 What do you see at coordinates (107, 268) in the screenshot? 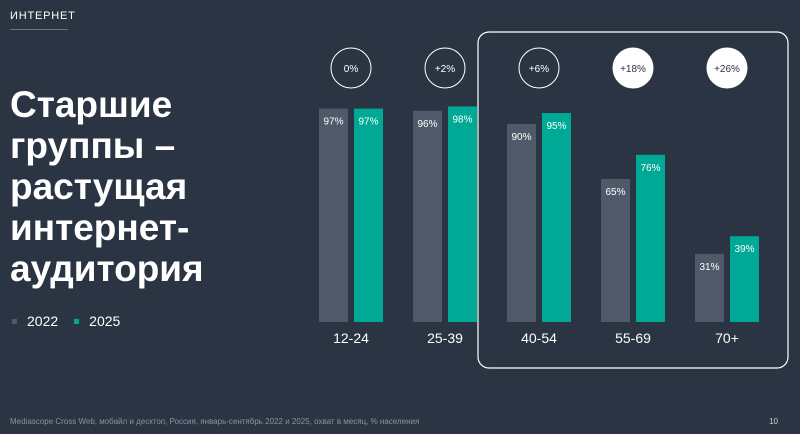
I see `headline-line: аудитория` at bounding box center [107, 268].